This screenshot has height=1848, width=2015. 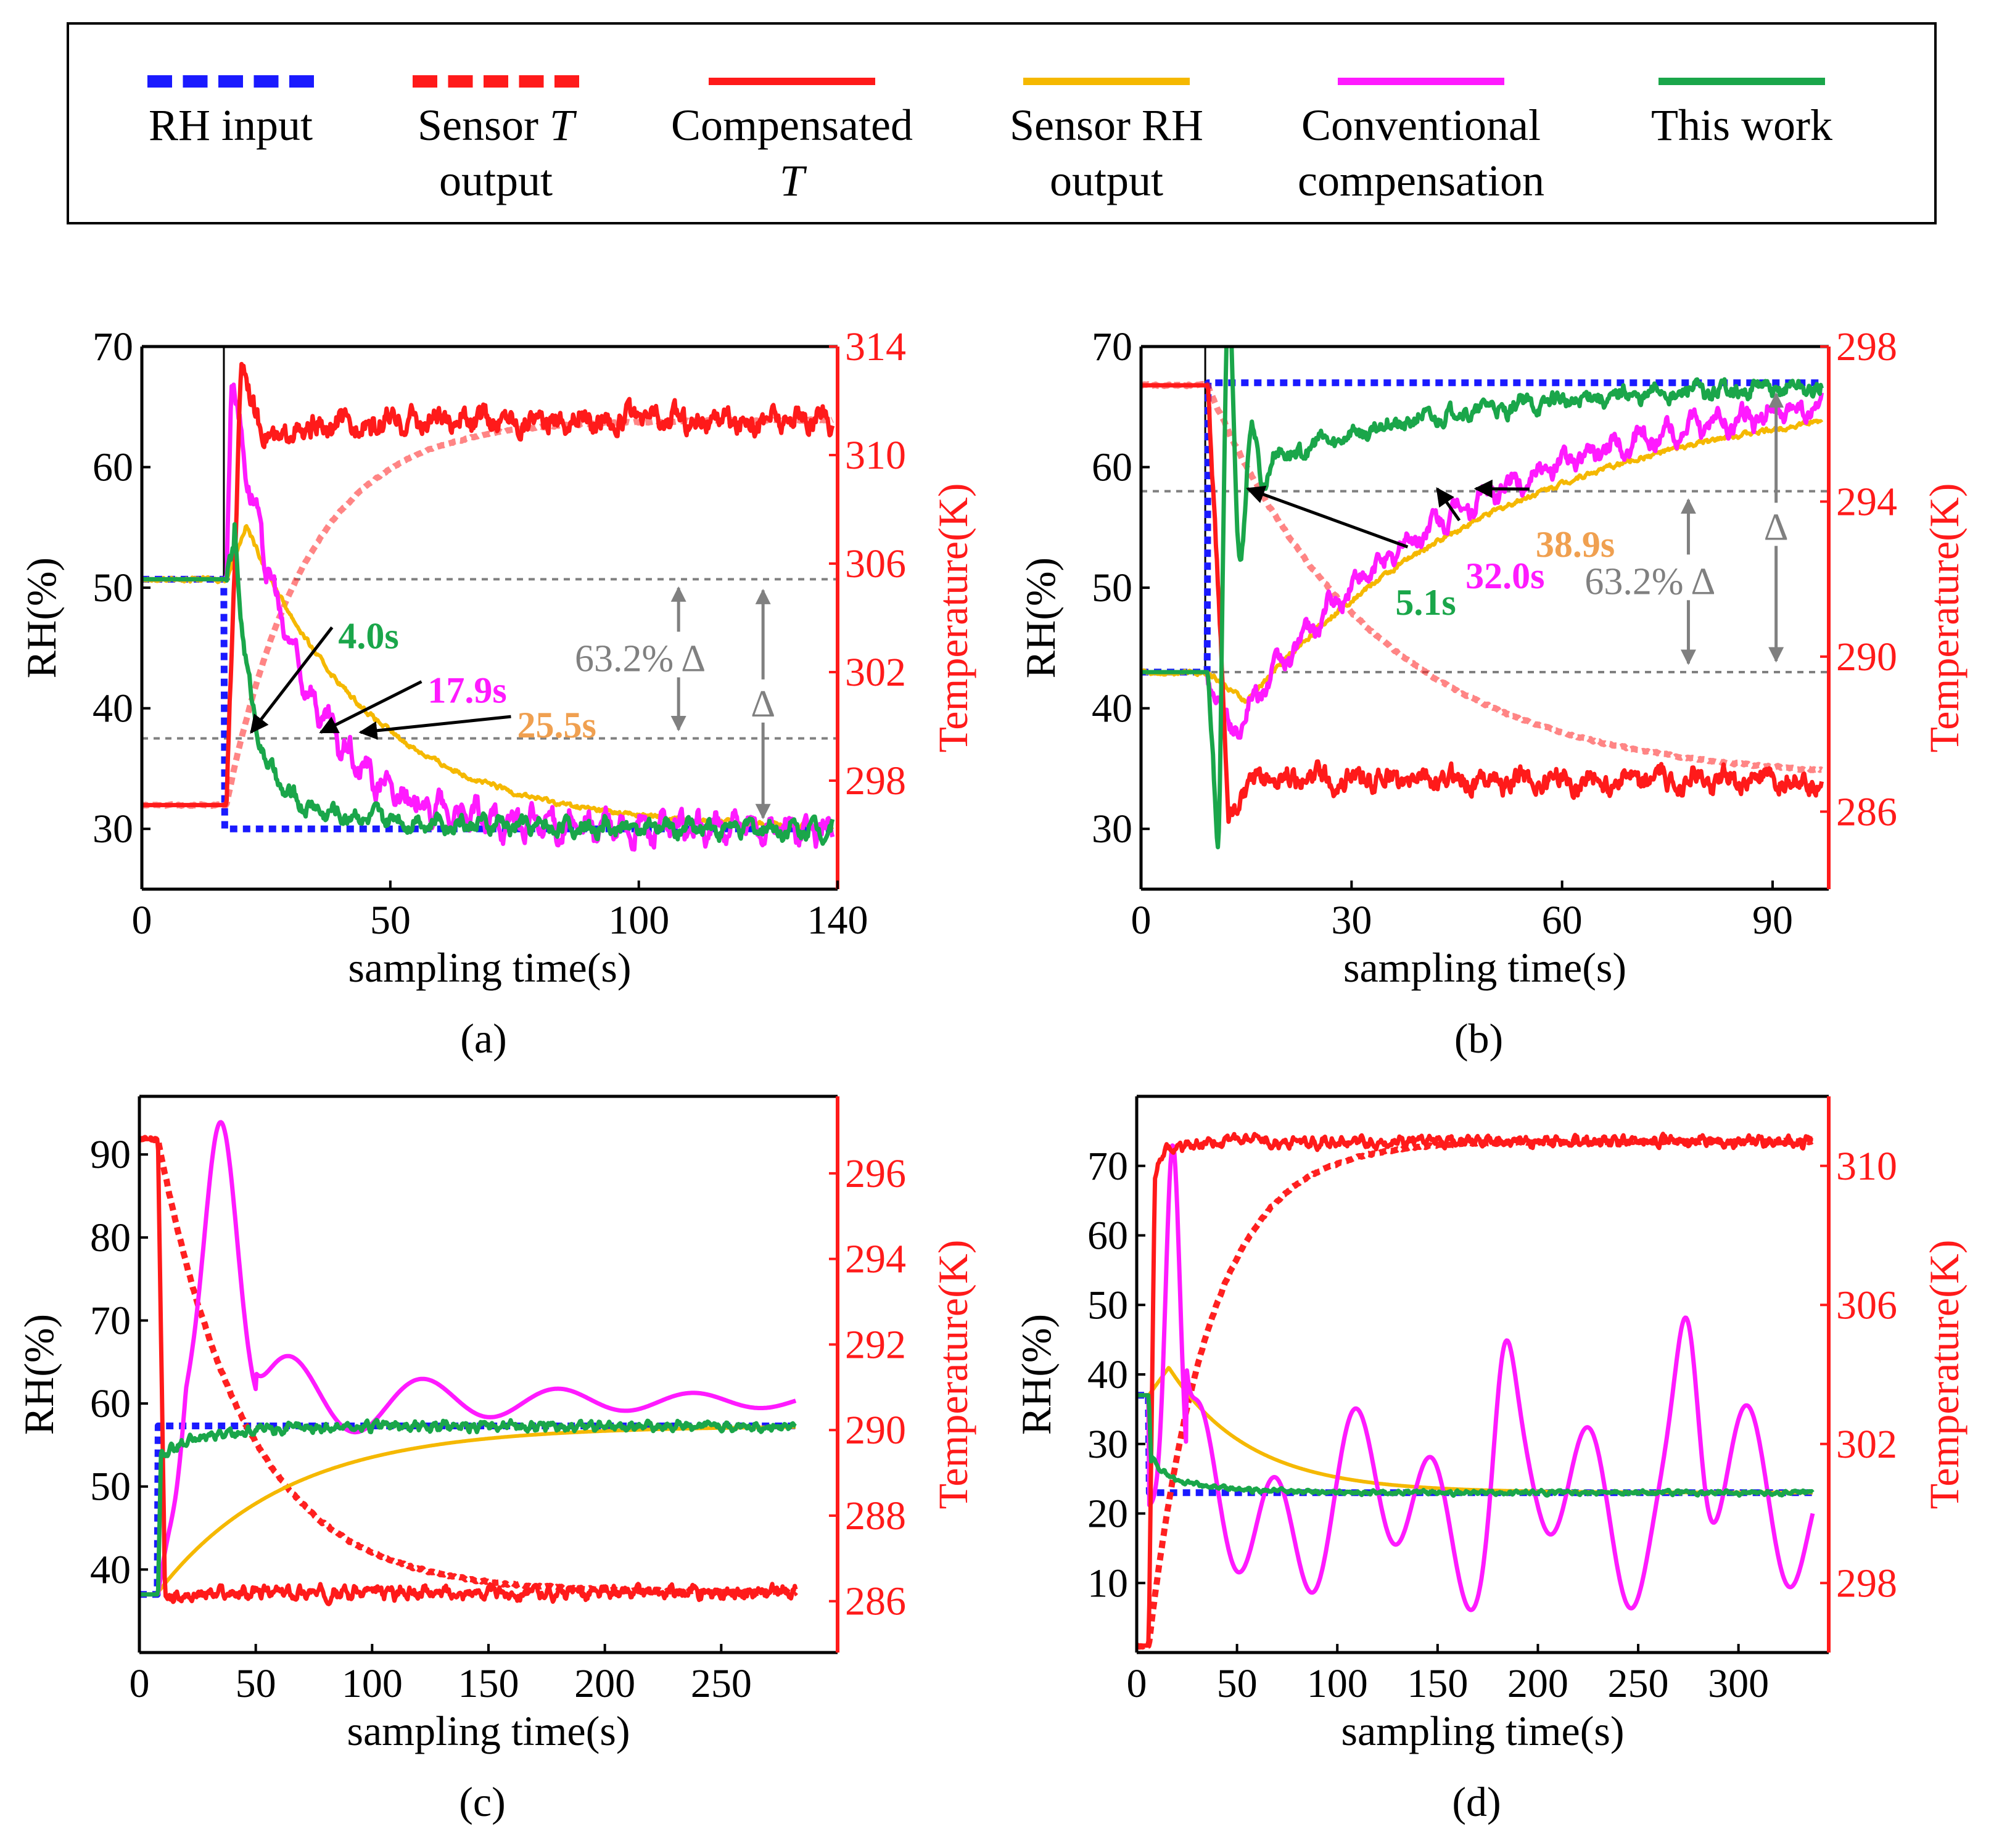 What do you see at coordinates (110, 1237) in the screenshot?
I see `y-tick-label: 80` at bounding box center [110, 1237].